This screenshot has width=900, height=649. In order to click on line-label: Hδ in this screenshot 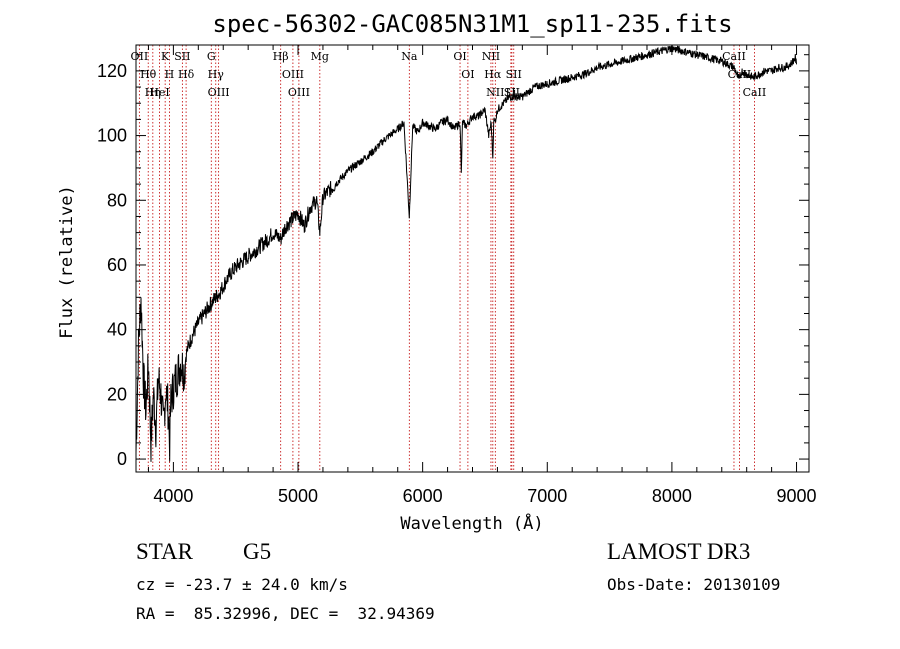, I will do `click(186, 74)`.